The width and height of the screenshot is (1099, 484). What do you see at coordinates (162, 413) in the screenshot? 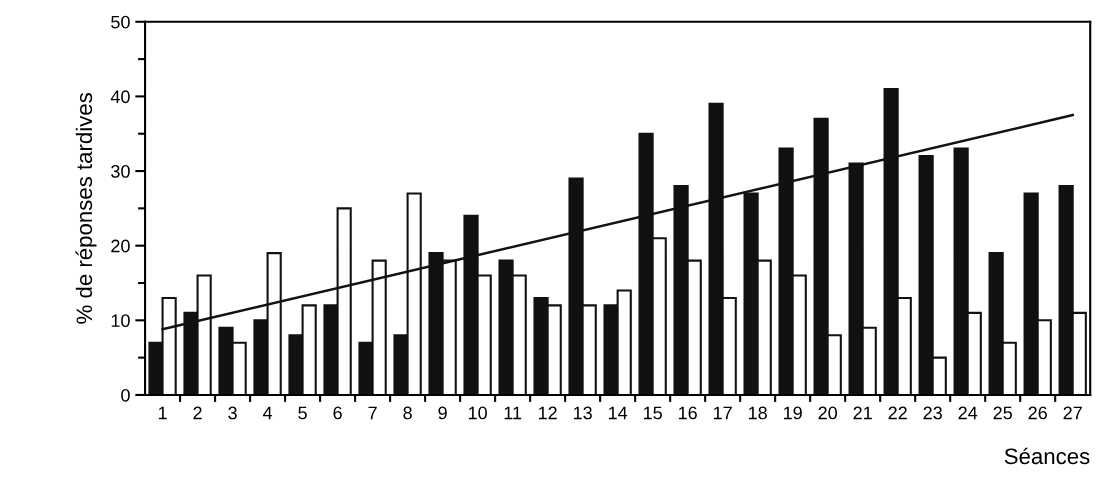
I see `x-tick-label: 1` at bounding box center [162, 413].